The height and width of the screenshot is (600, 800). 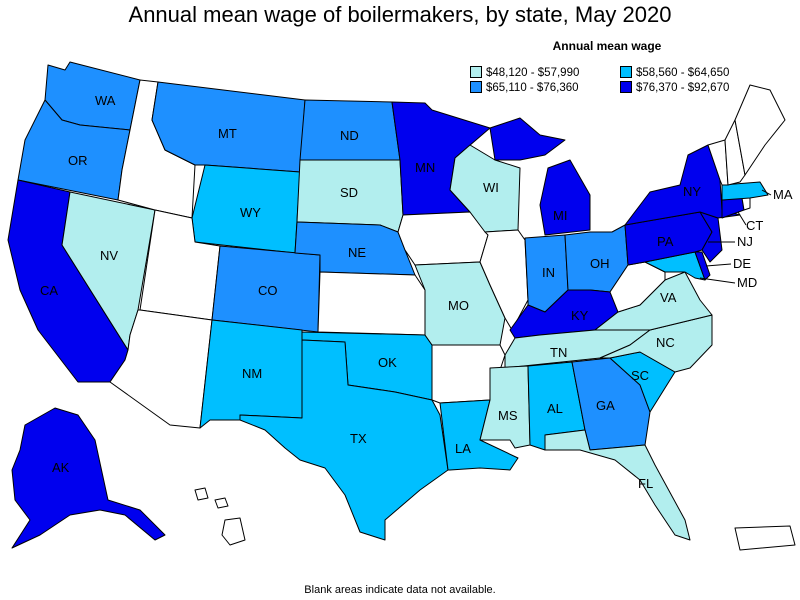 I want to click on label-mo: MO, so click(x=458, y=305).